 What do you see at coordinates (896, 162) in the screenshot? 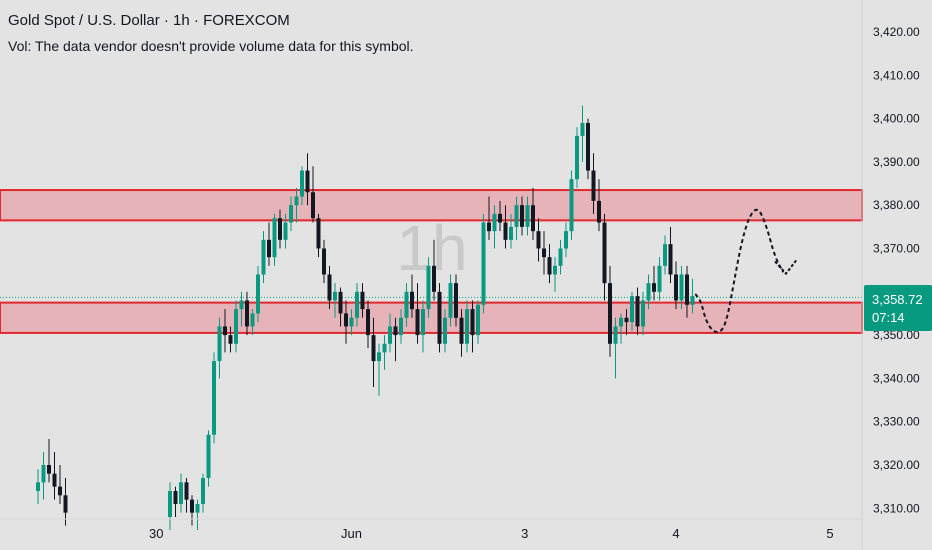
I see `price-tick-label: 3,390.00` at bounding box center [896, 162].